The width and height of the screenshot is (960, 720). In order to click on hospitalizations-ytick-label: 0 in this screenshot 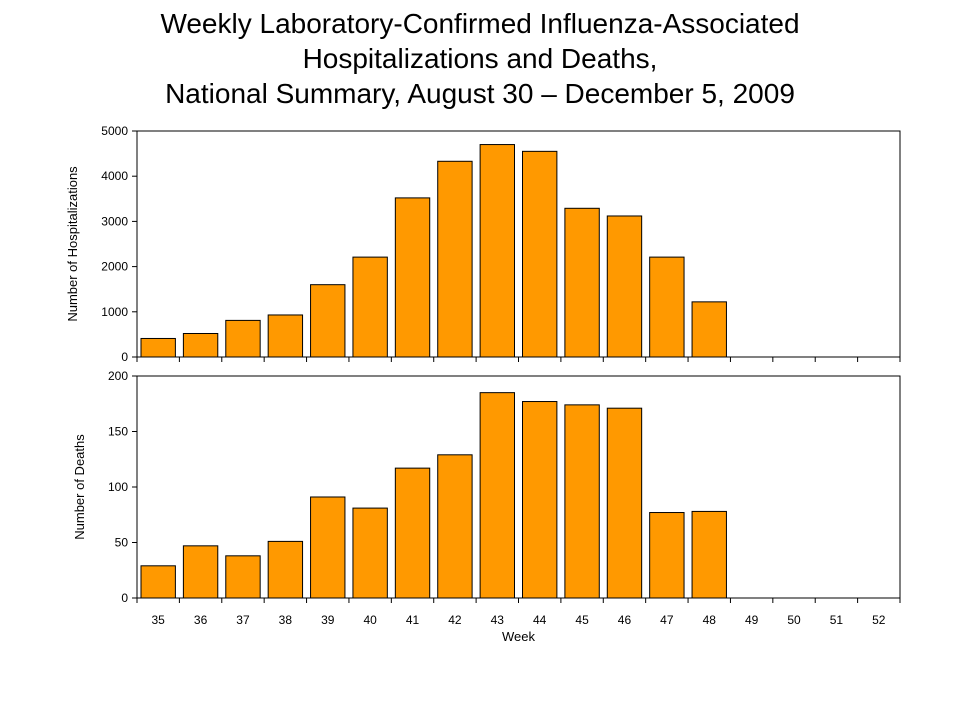, I will do `click(124, 357)`.